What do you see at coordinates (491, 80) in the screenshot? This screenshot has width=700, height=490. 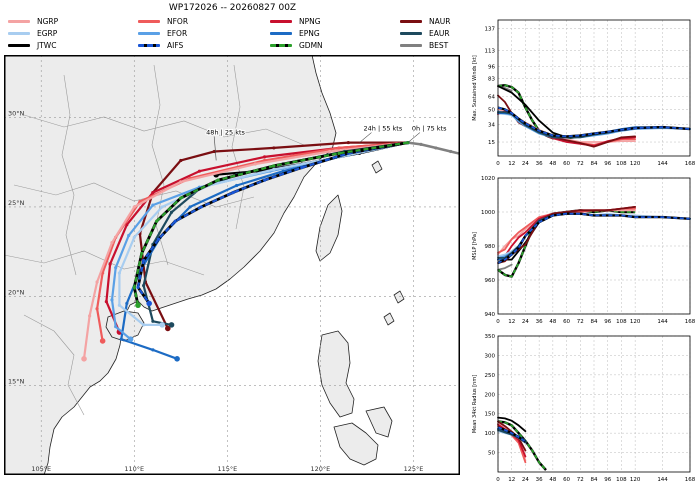 I see `y-tick-label: 83` at bounding box center [491, 80].